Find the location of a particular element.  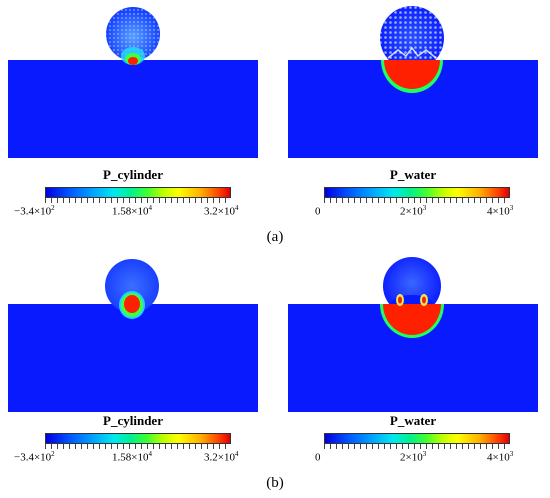

simulation-image-a-water is located at coordinates (413, 82).